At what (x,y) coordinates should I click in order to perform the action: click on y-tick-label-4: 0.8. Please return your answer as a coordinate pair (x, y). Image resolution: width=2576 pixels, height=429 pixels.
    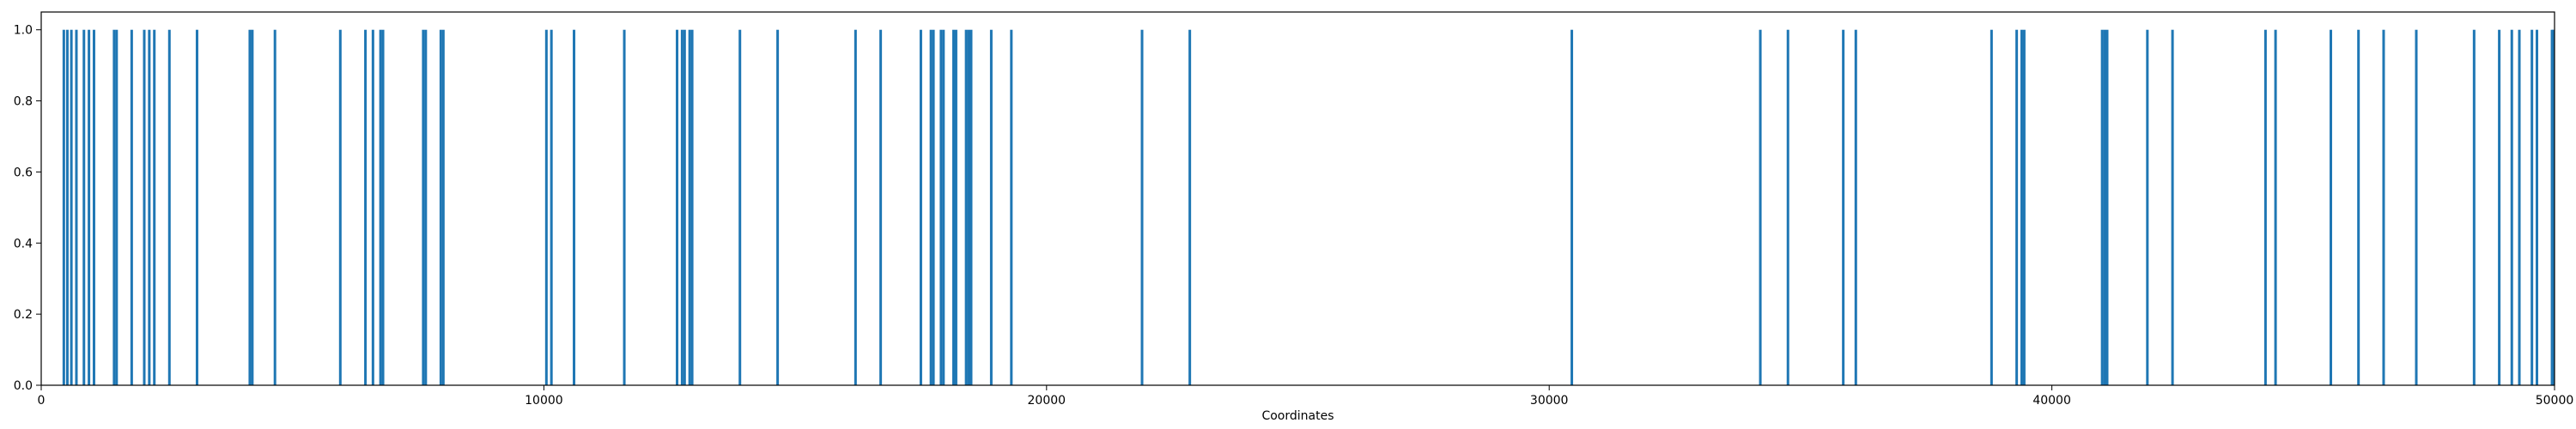
    Looking at the image, I should click on (23, 102).